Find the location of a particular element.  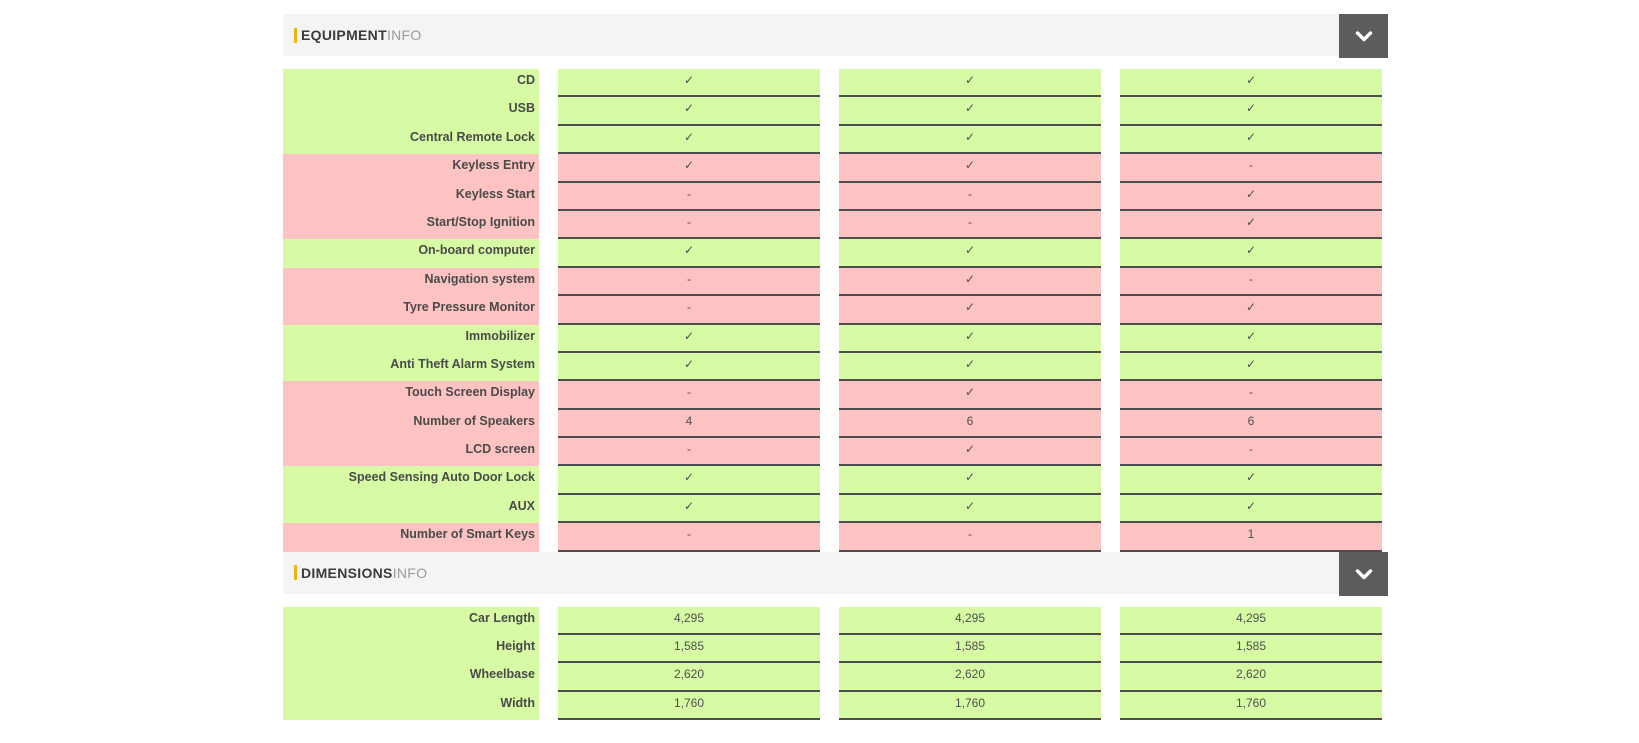

row-label: Wheelbase is located at coordinates (411, 677).